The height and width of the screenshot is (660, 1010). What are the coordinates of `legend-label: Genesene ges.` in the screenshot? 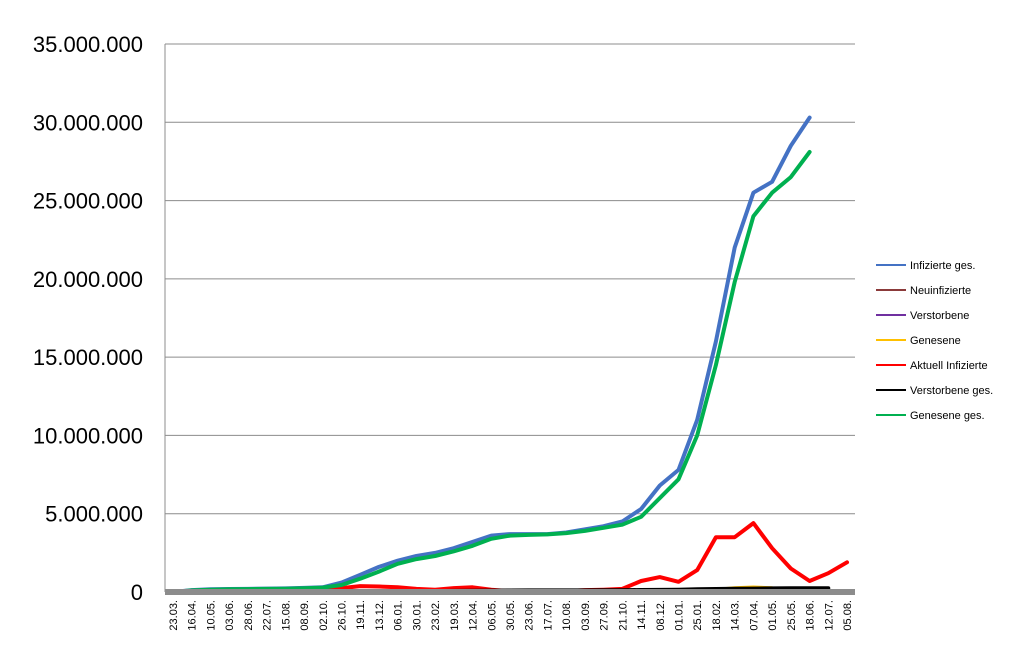 It's located at (947, 416).